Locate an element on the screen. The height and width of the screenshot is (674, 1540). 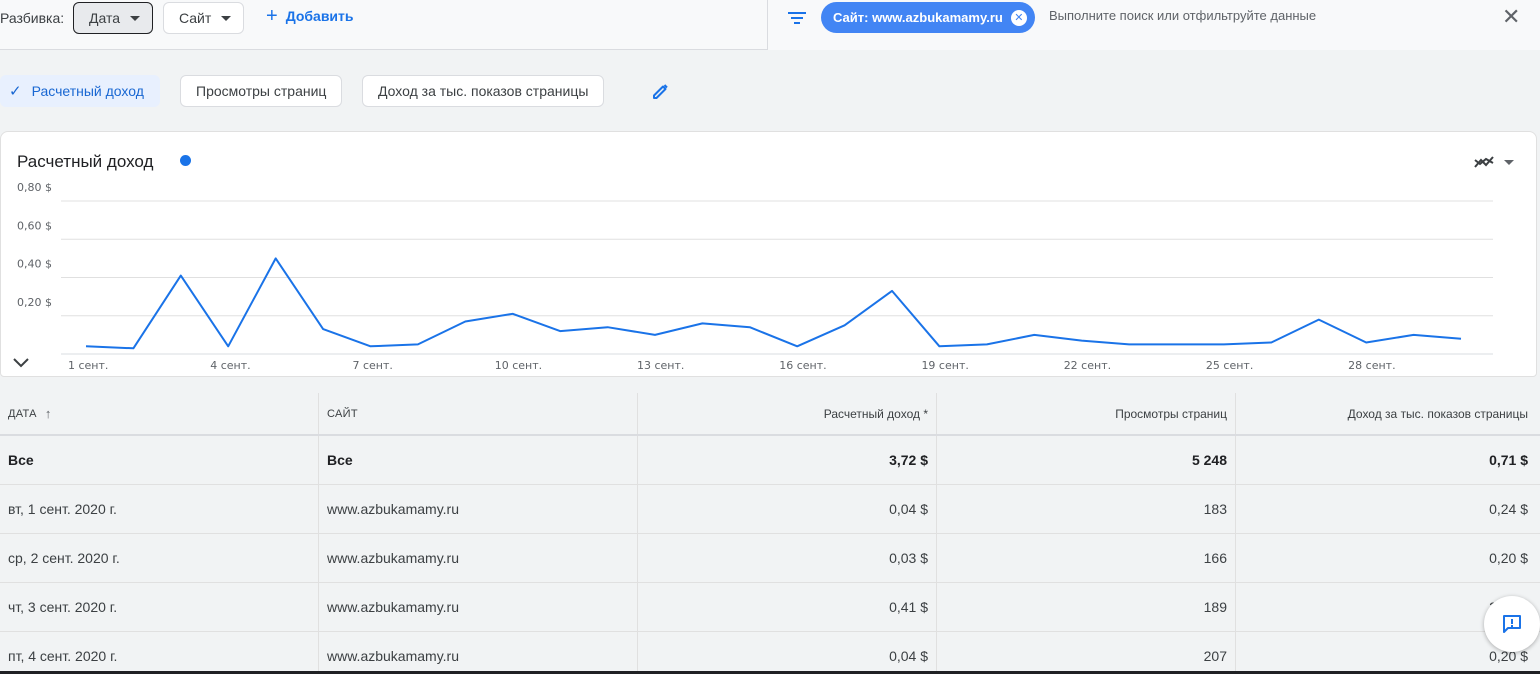
remove-filter-icon: ✕ is located at coordinates (1018, 17).